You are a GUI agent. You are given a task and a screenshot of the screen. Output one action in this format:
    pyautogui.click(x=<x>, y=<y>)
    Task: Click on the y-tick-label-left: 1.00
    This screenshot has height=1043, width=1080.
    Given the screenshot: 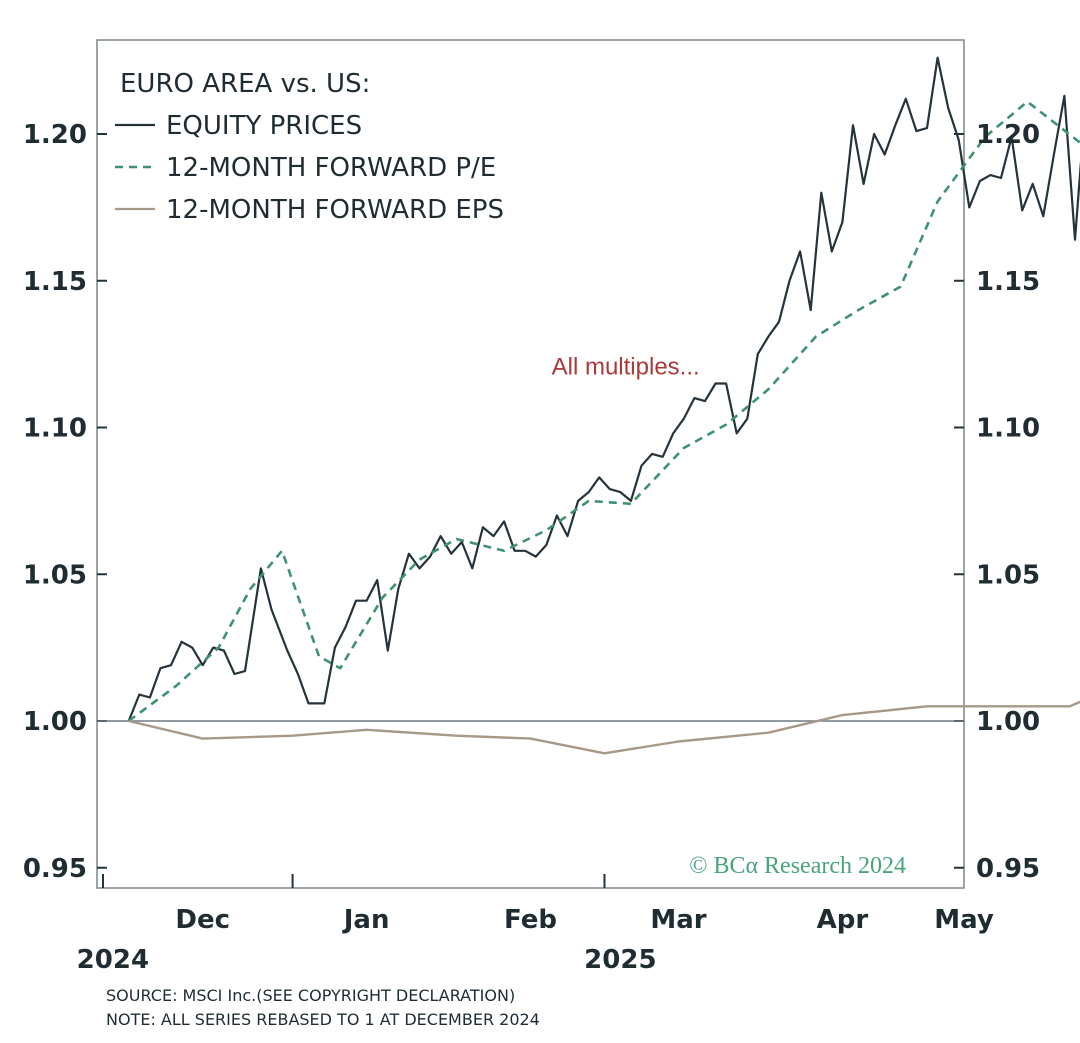 What is the action you would take?
    pyautogui.click(x=55, y=722)
    